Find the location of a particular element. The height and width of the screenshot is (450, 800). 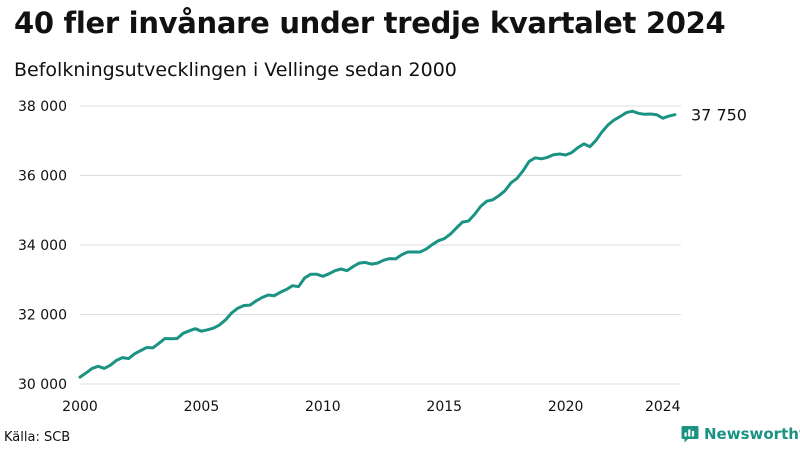

x-tick-label: 2010 is located at coordinates (323, 407).